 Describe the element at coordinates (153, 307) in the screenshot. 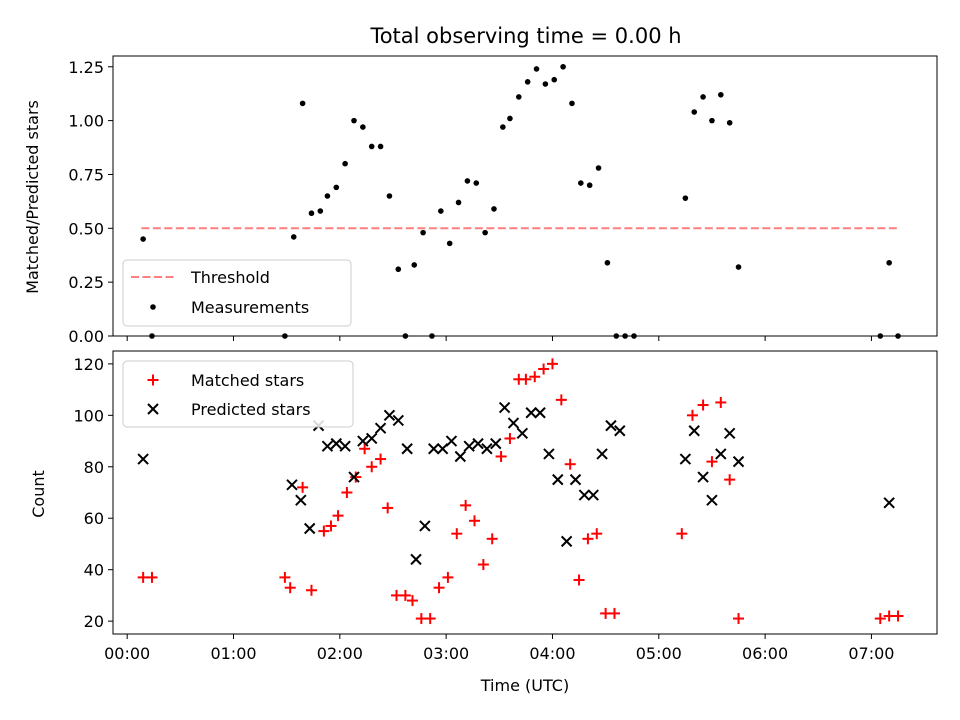

I see `legend-measurement-swatch` at that location.